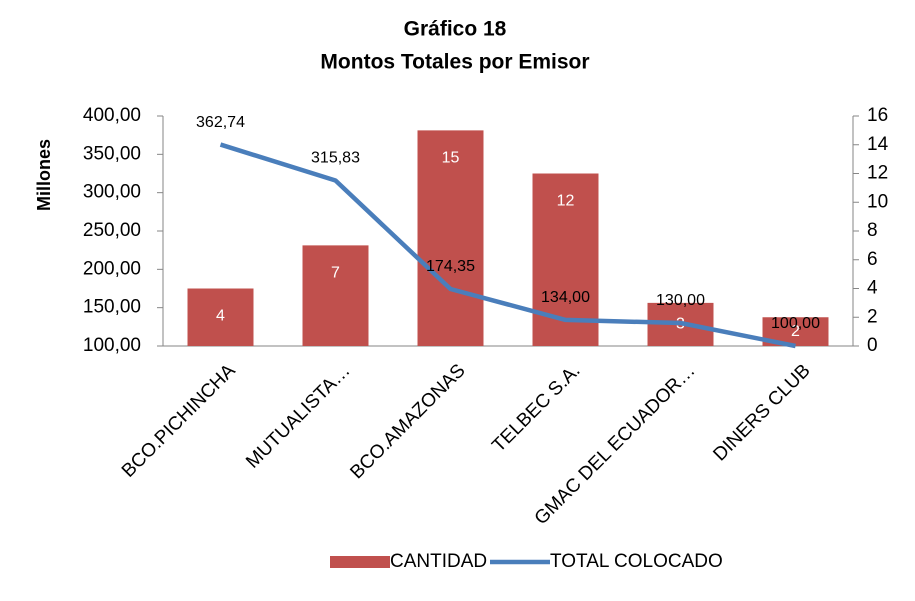 The image size is (915, 601). I want to click on y2-tick-label: 16, so click(877, 115).